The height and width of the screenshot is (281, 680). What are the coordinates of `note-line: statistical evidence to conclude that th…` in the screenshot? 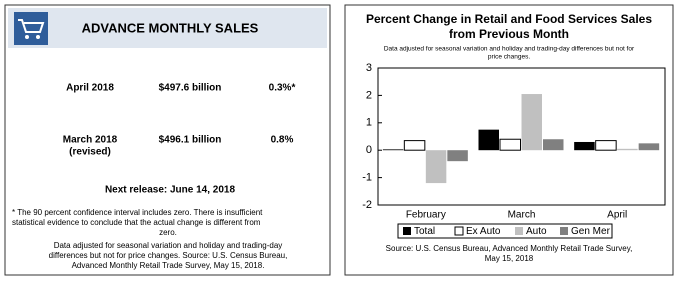 It's located at (136, 222).